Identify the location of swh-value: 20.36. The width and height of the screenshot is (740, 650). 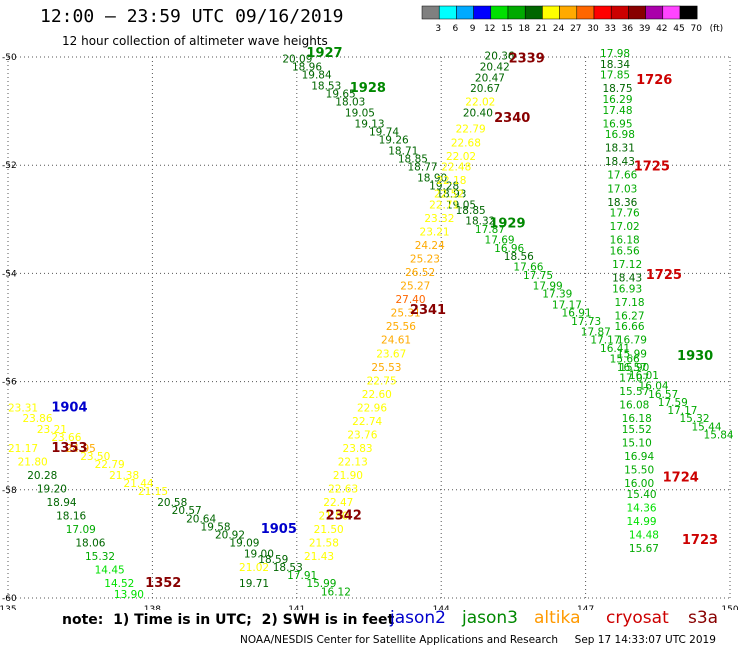
(500, 57).